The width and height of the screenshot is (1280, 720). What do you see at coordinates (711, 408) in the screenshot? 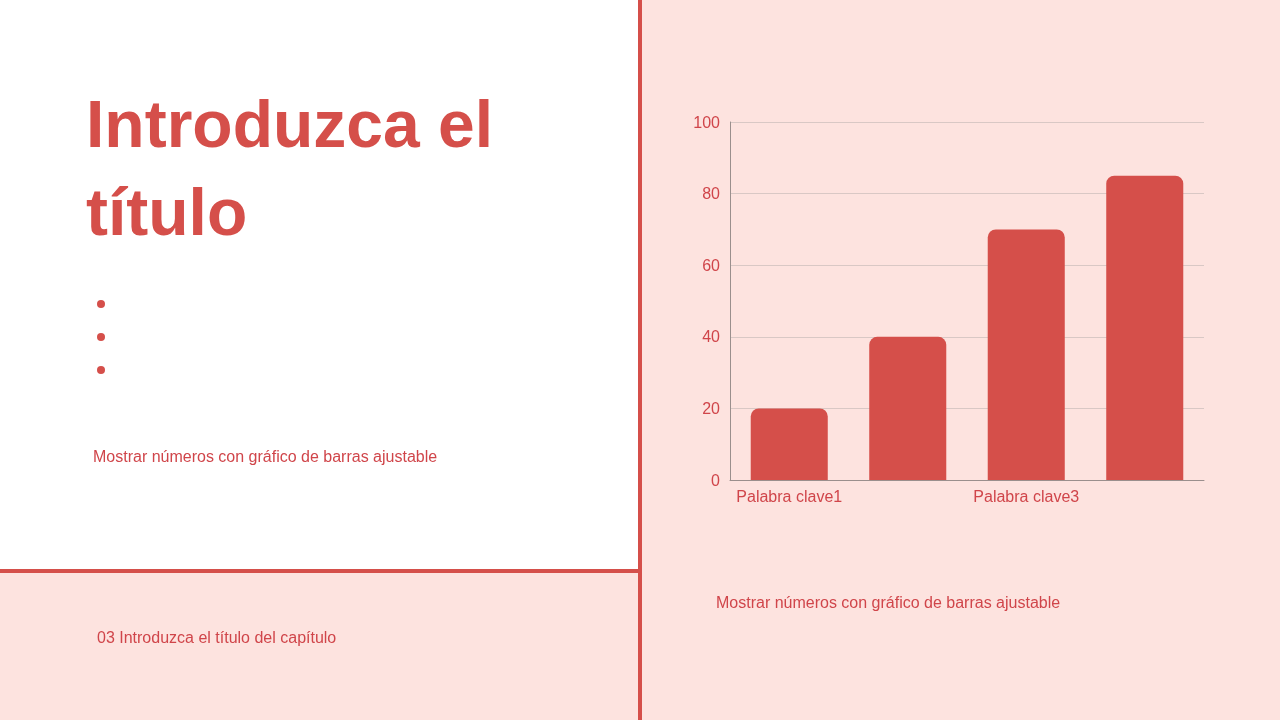
I see `y-tick-label: 20` at bounding box center [711, 408].